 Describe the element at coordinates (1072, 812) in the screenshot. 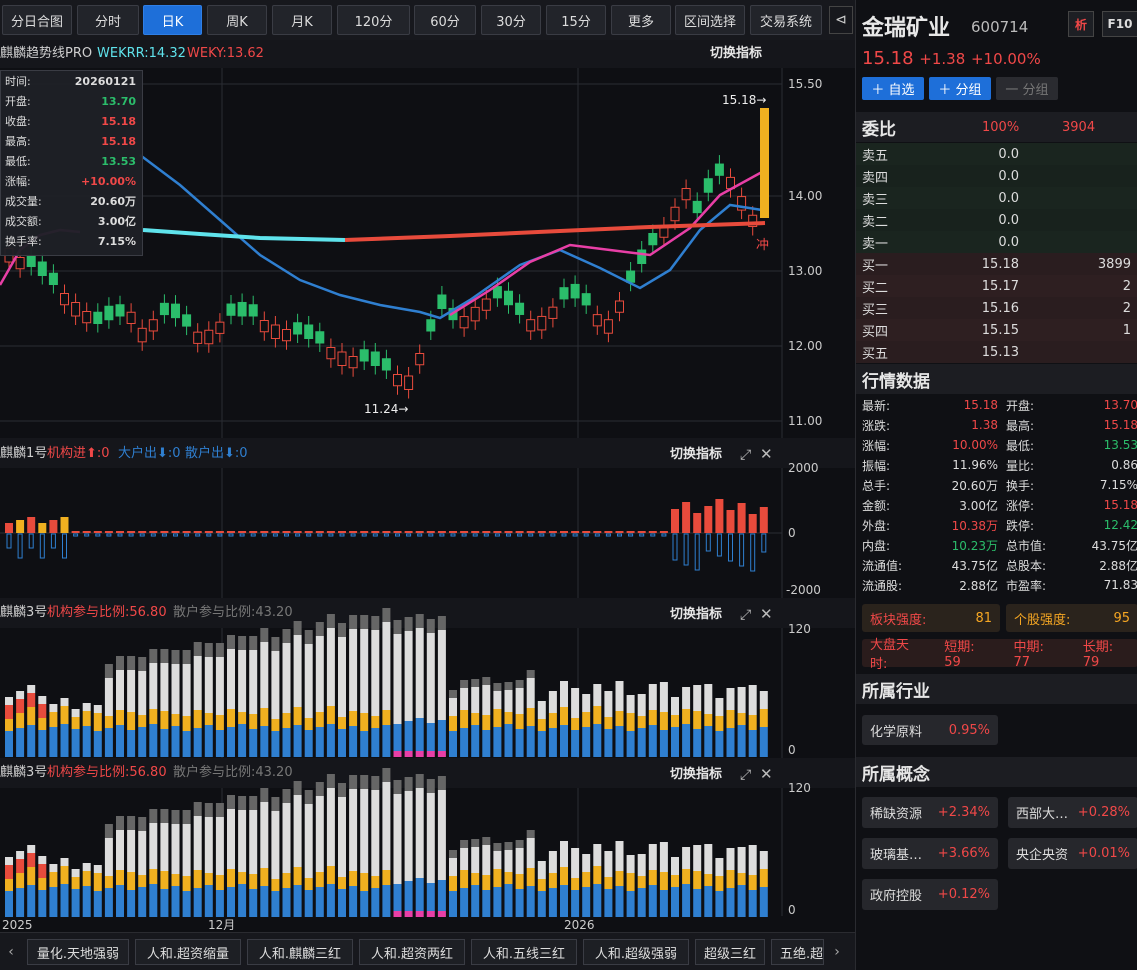

I see `concept-item: 西部大… +0.28%` at that location.